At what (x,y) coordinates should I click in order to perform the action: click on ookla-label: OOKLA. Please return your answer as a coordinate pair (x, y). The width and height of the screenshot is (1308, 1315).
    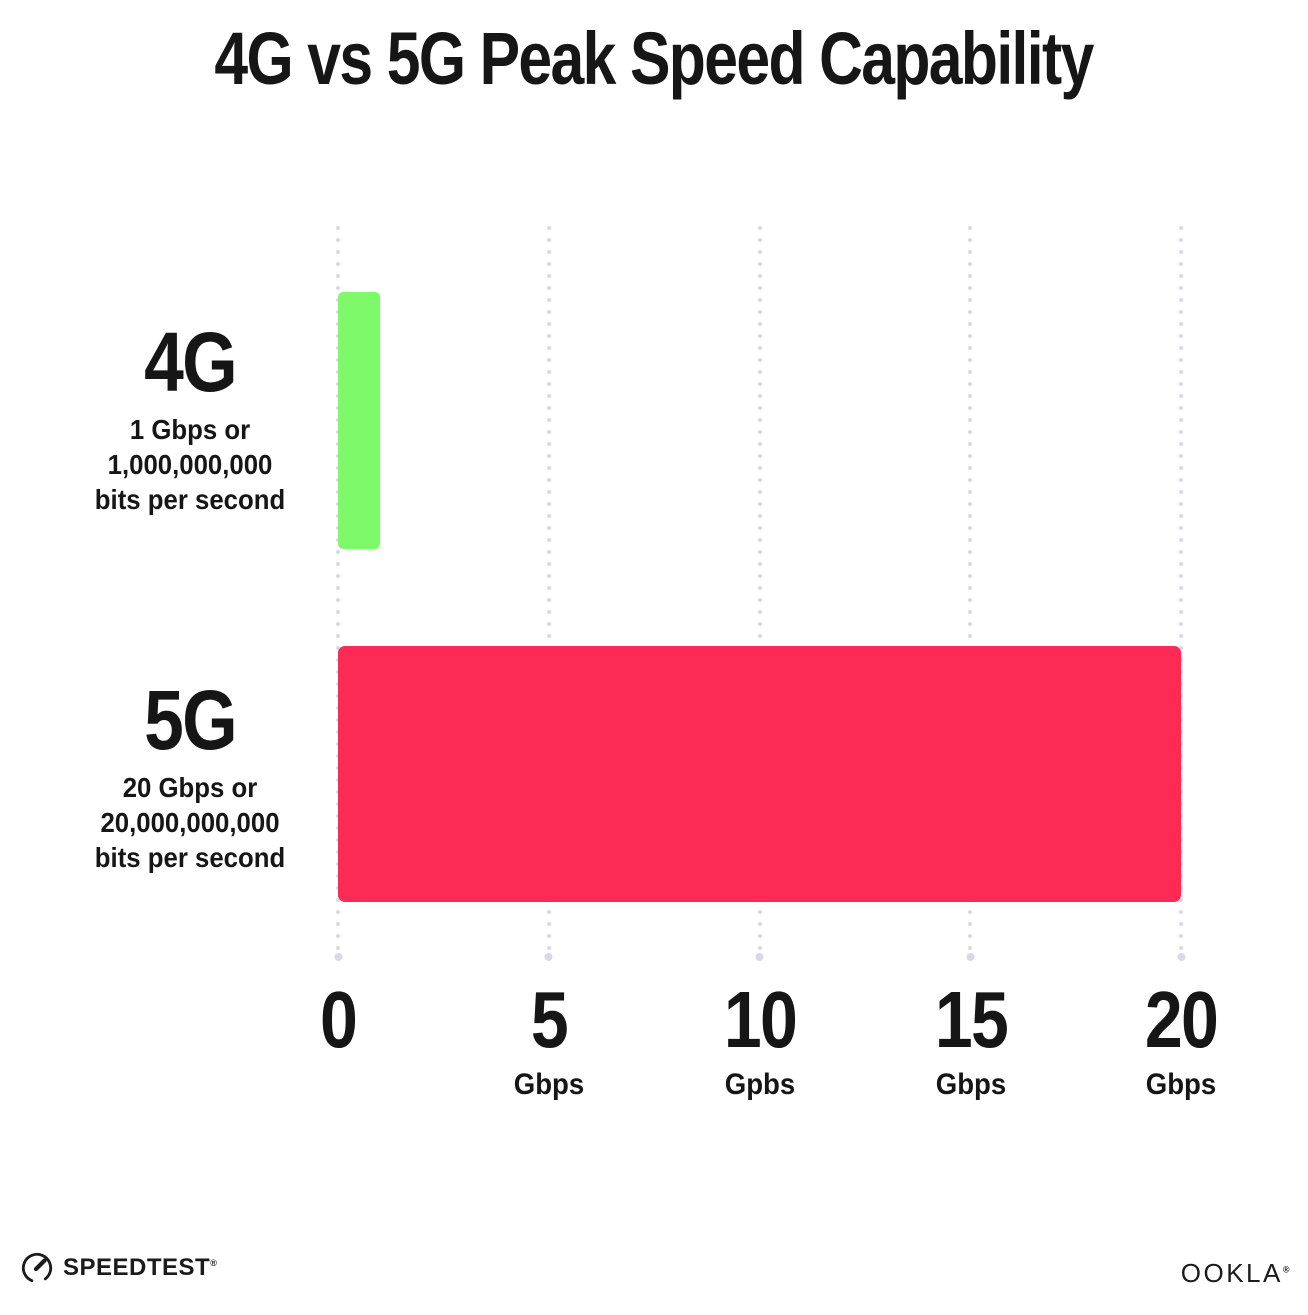
    Looking at the image, I should click on (1231, 1273).